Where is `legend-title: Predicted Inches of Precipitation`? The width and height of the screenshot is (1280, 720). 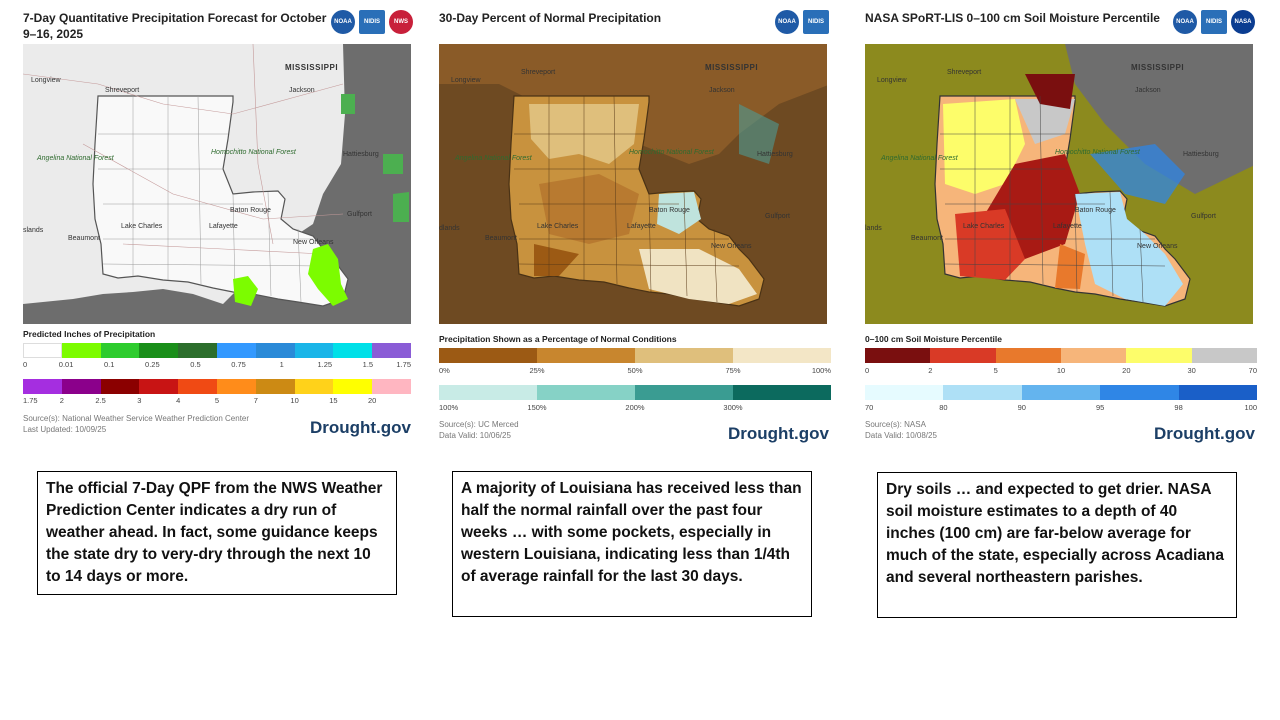 legend-title: Predicted Inches of Precipitation is located at coordinates (89, 334).